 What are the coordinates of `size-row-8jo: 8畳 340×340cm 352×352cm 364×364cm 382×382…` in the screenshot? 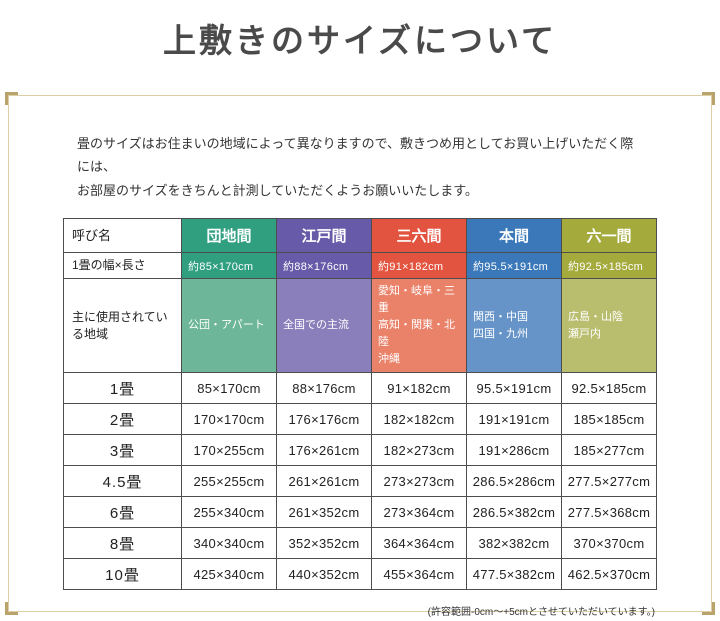 It's located at (360, 543).